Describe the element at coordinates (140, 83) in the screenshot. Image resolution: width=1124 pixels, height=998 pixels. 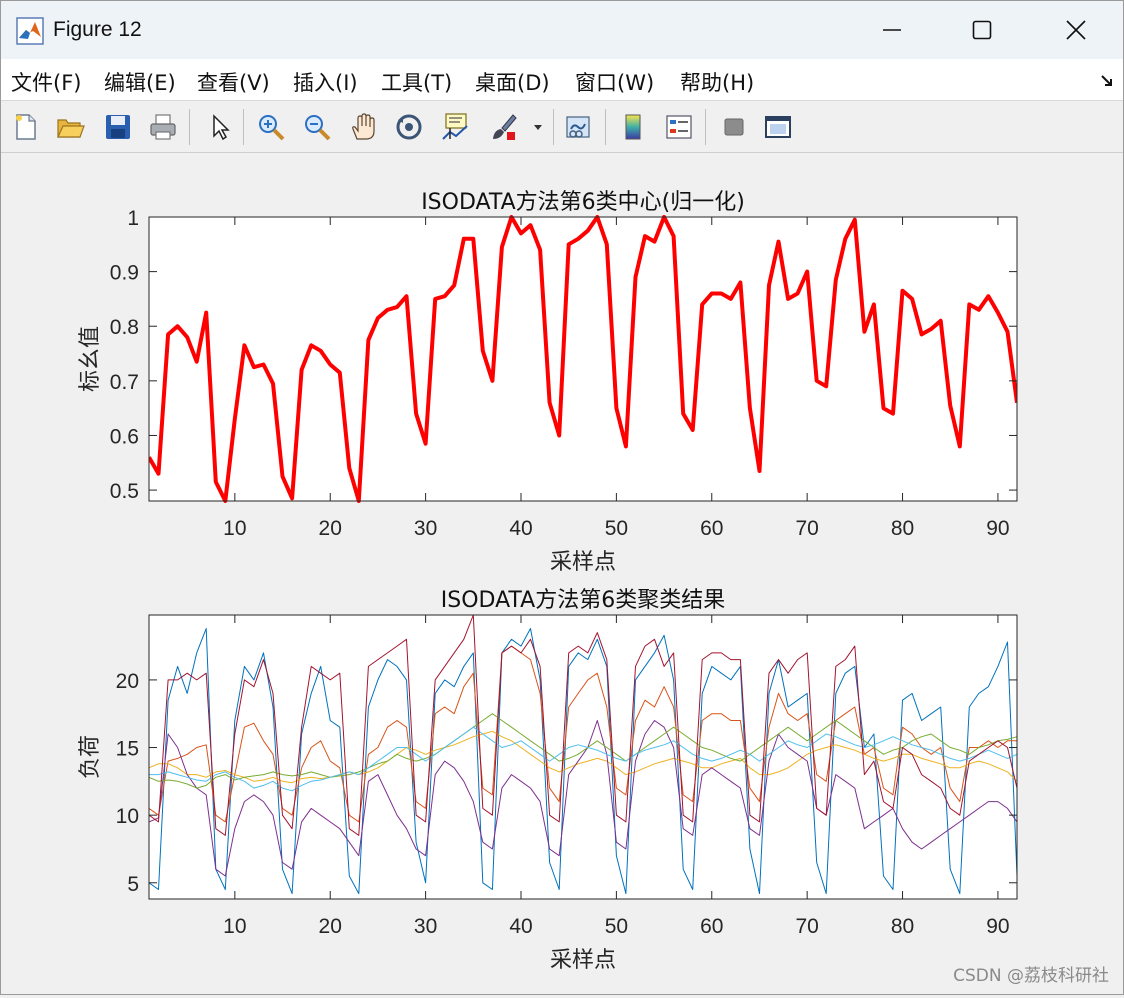
I see `menu-edit: 编辑(E)` at that location.